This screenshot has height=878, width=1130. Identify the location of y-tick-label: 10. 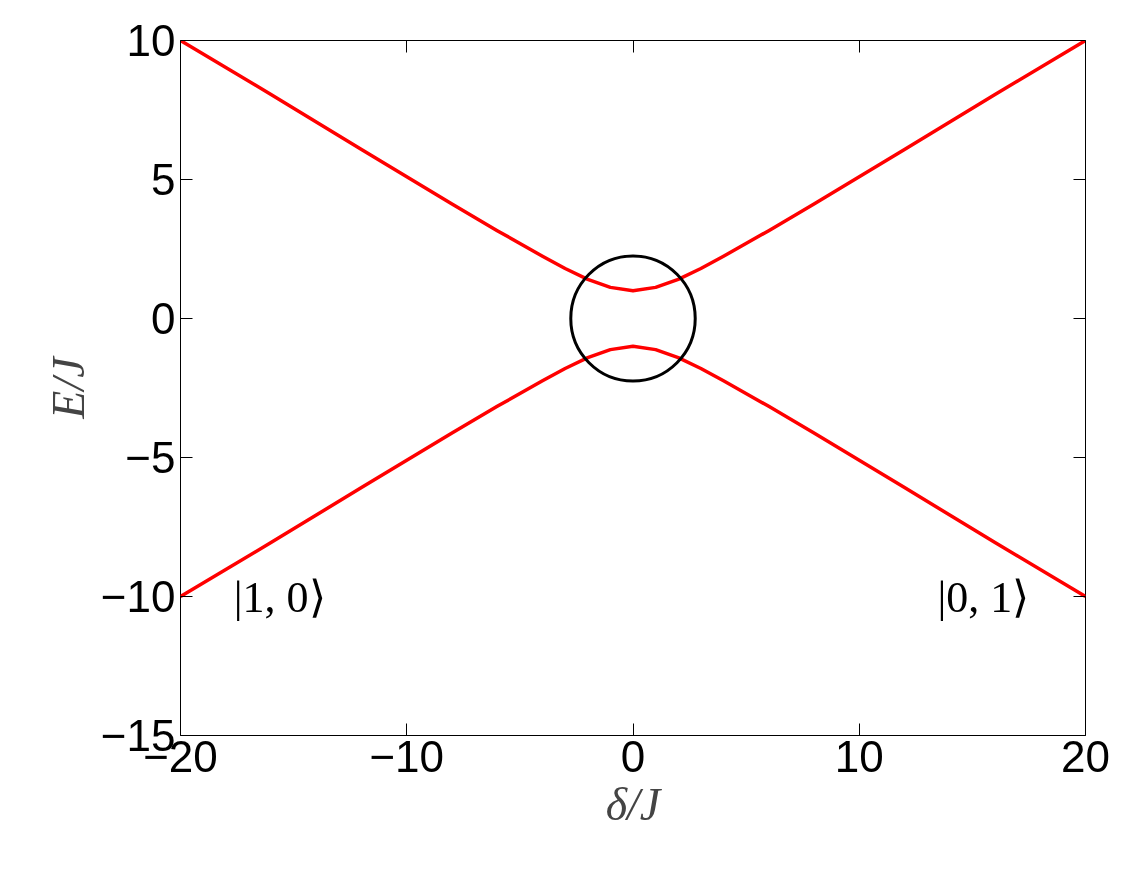
(151, 40).